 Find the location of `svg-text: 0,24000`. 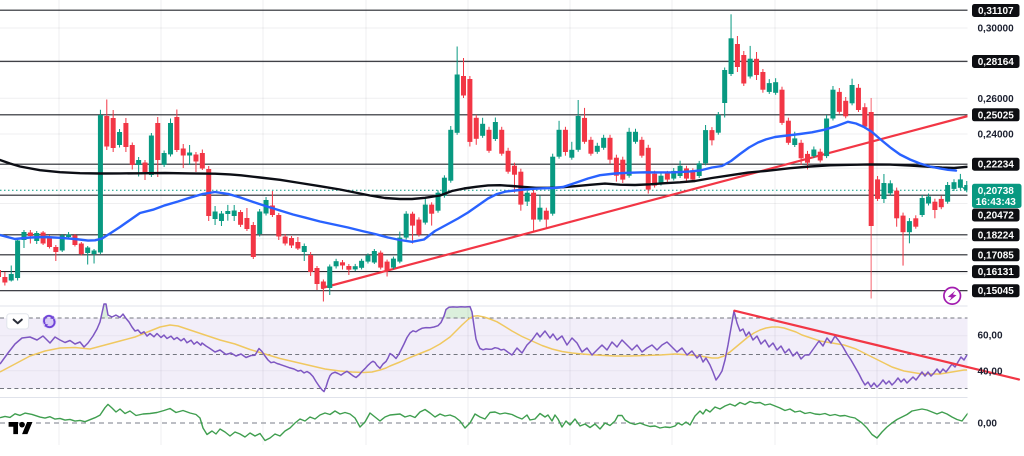

svg-text: 0,24000 is located at coordinates (996, 135).